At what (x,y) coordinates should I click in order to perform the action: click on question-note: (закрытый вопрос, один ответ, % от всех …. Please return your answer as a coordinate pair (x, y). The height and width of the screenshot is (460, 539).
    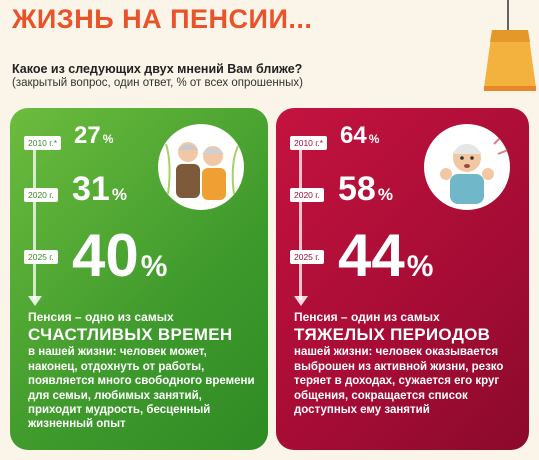
    Looking at the image, I should click on (157, 83).